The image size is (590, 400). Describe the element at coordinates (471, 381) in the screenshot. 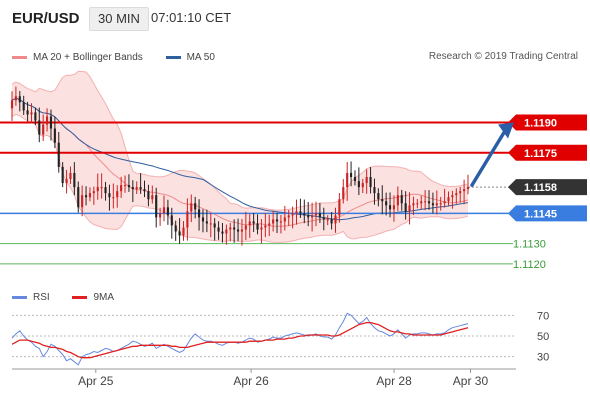

I see `x-tick-label-3: Apr 30` at that location.